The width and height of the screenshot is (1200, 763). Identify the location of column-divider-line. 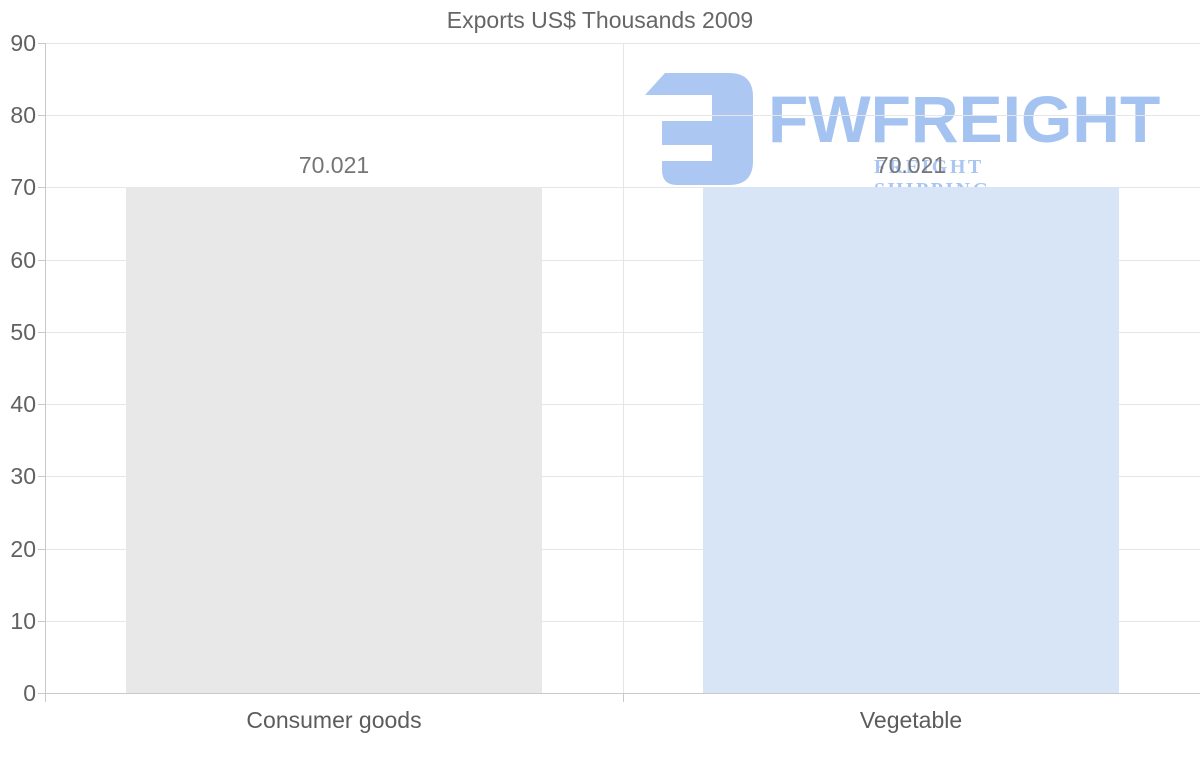
(623, 368).